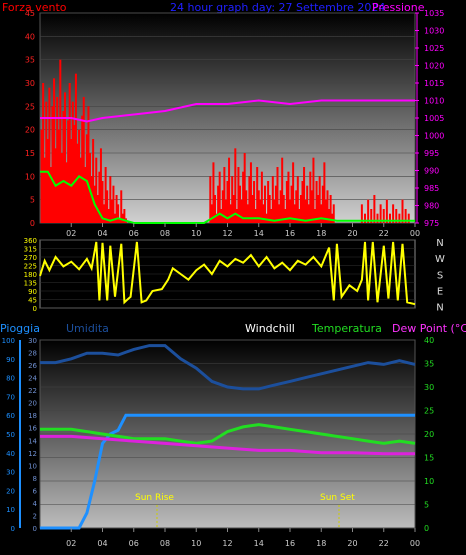  What do you see at coordinates (102, 233) in the screenshot?
I see `x-tick-label: 04` at bounding box center [102, 233].